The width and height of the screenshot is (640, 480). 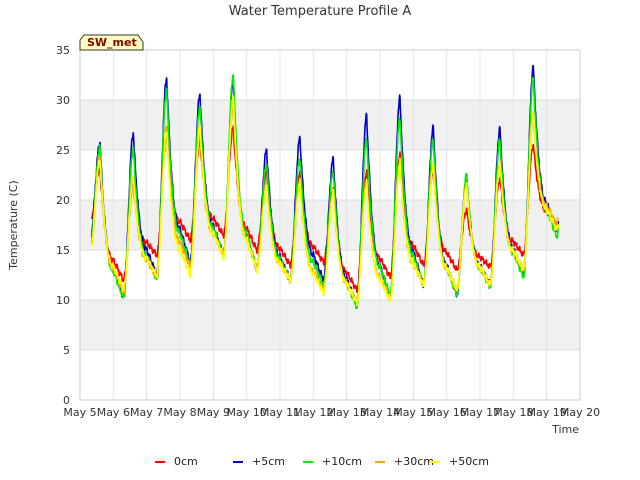 I want to click on x-tick-label: May 15, so click(x=413, y=412).